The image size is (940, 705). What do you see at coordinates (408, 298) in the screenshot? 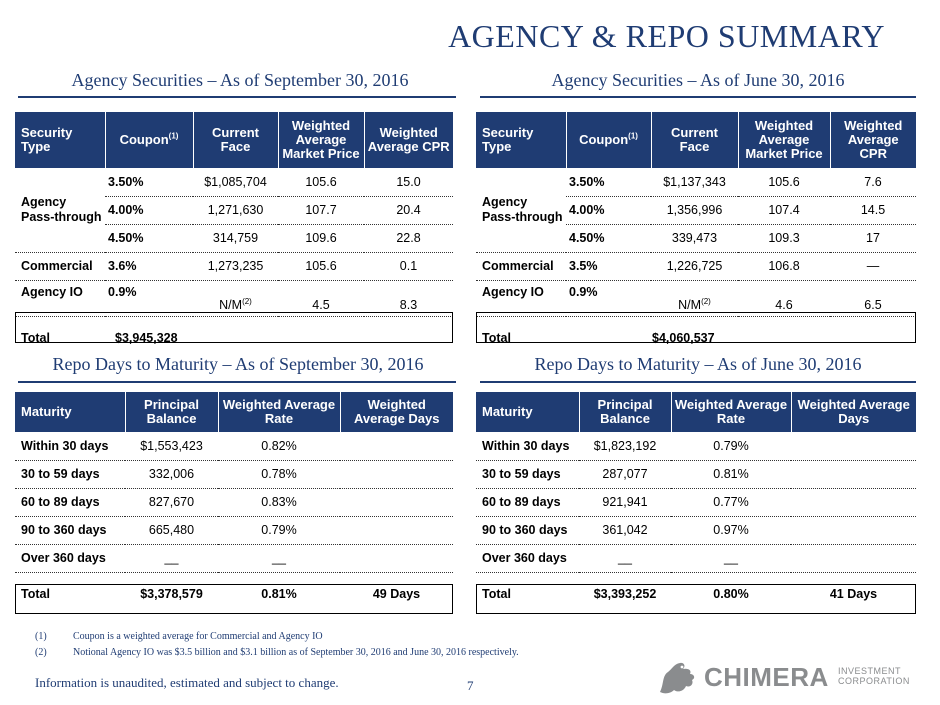
I see `cpr-cell: 8.3` at bounding box center [408, 298].